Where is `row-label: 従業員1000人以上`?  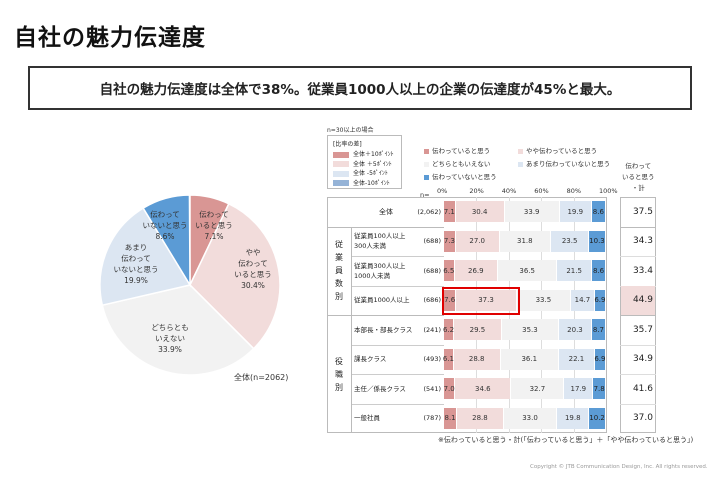
row-label: 従業員1000人以上 is located at coordinates (382, 300).